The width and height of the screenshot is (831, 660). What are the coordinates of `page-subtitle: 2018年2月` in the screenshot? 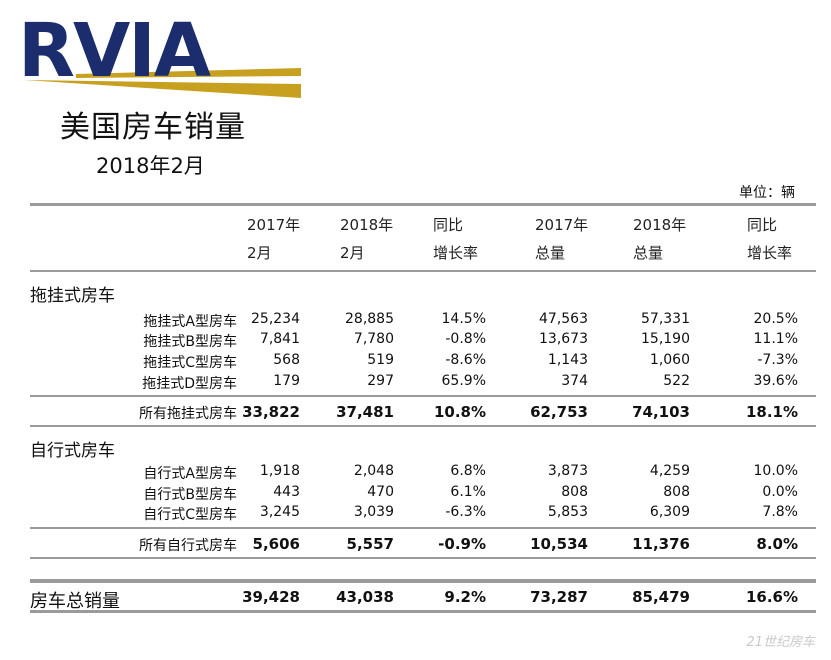 It's located at (150, 166).